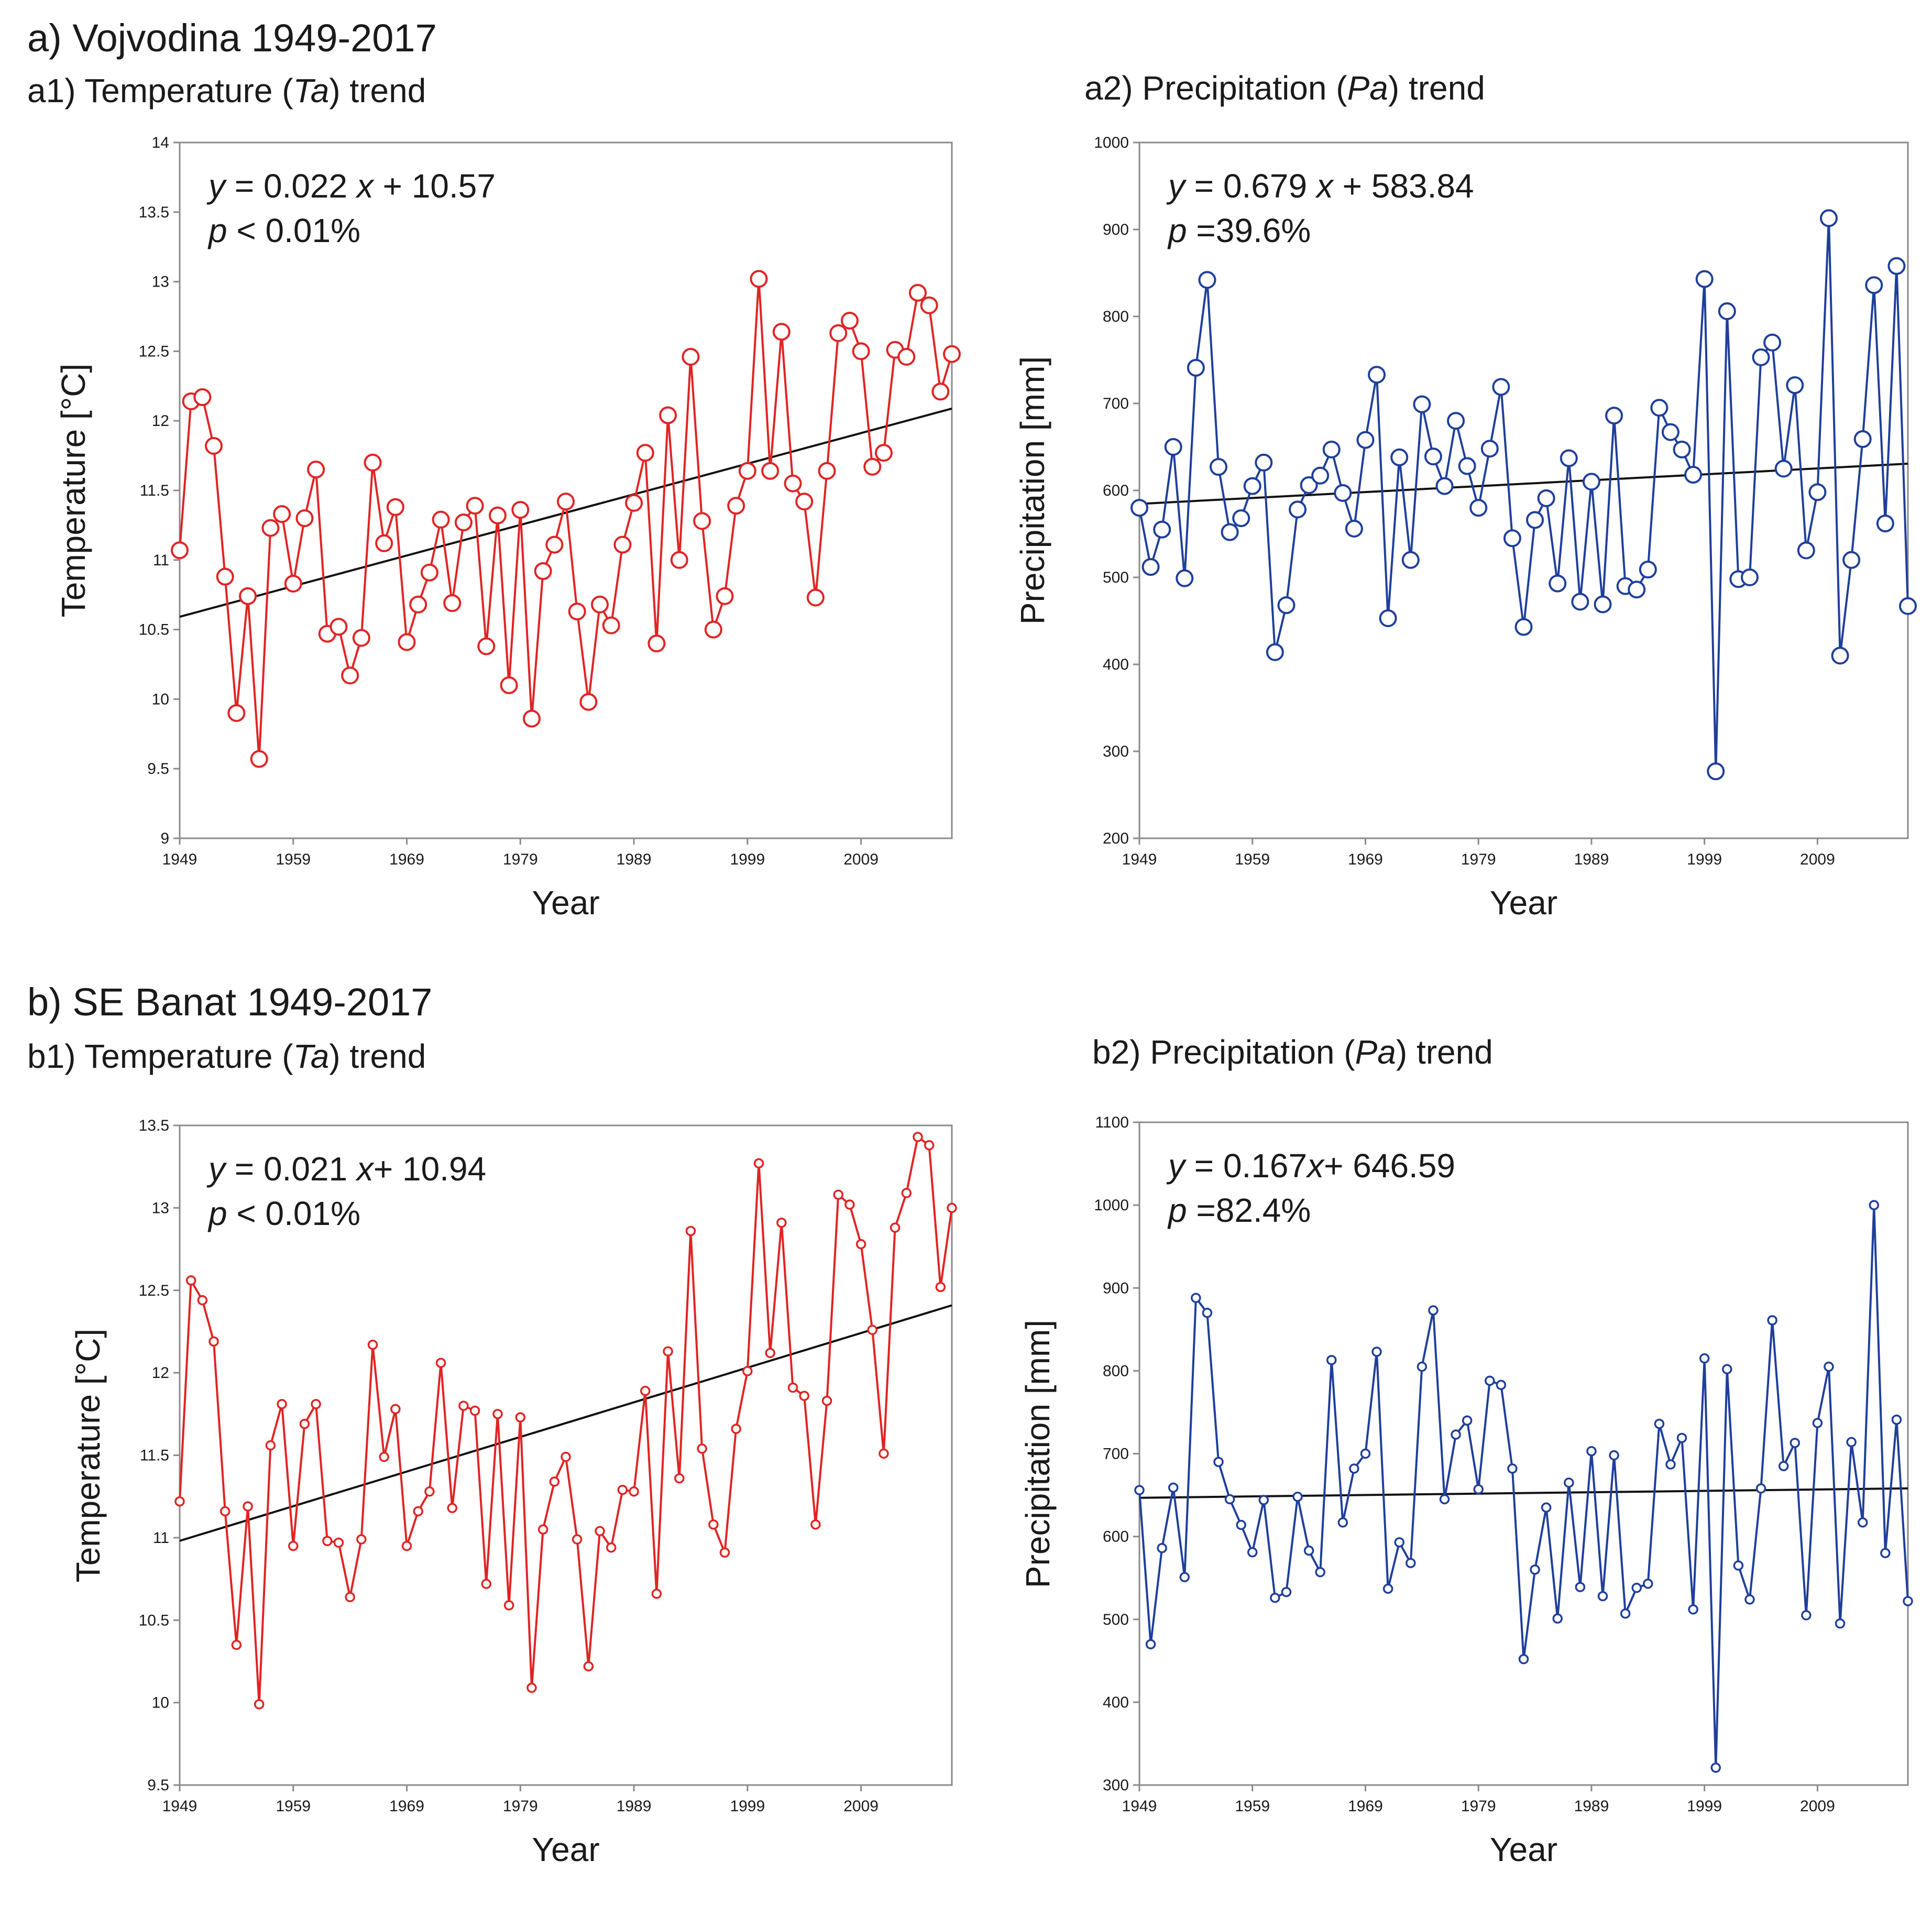 The height and width of the screenshot is (1915, 1932). What do you see at coordinates (1116, 229) in the screenshot?
I see `y-tick-label: 900` at bounding box center [1116, 229].